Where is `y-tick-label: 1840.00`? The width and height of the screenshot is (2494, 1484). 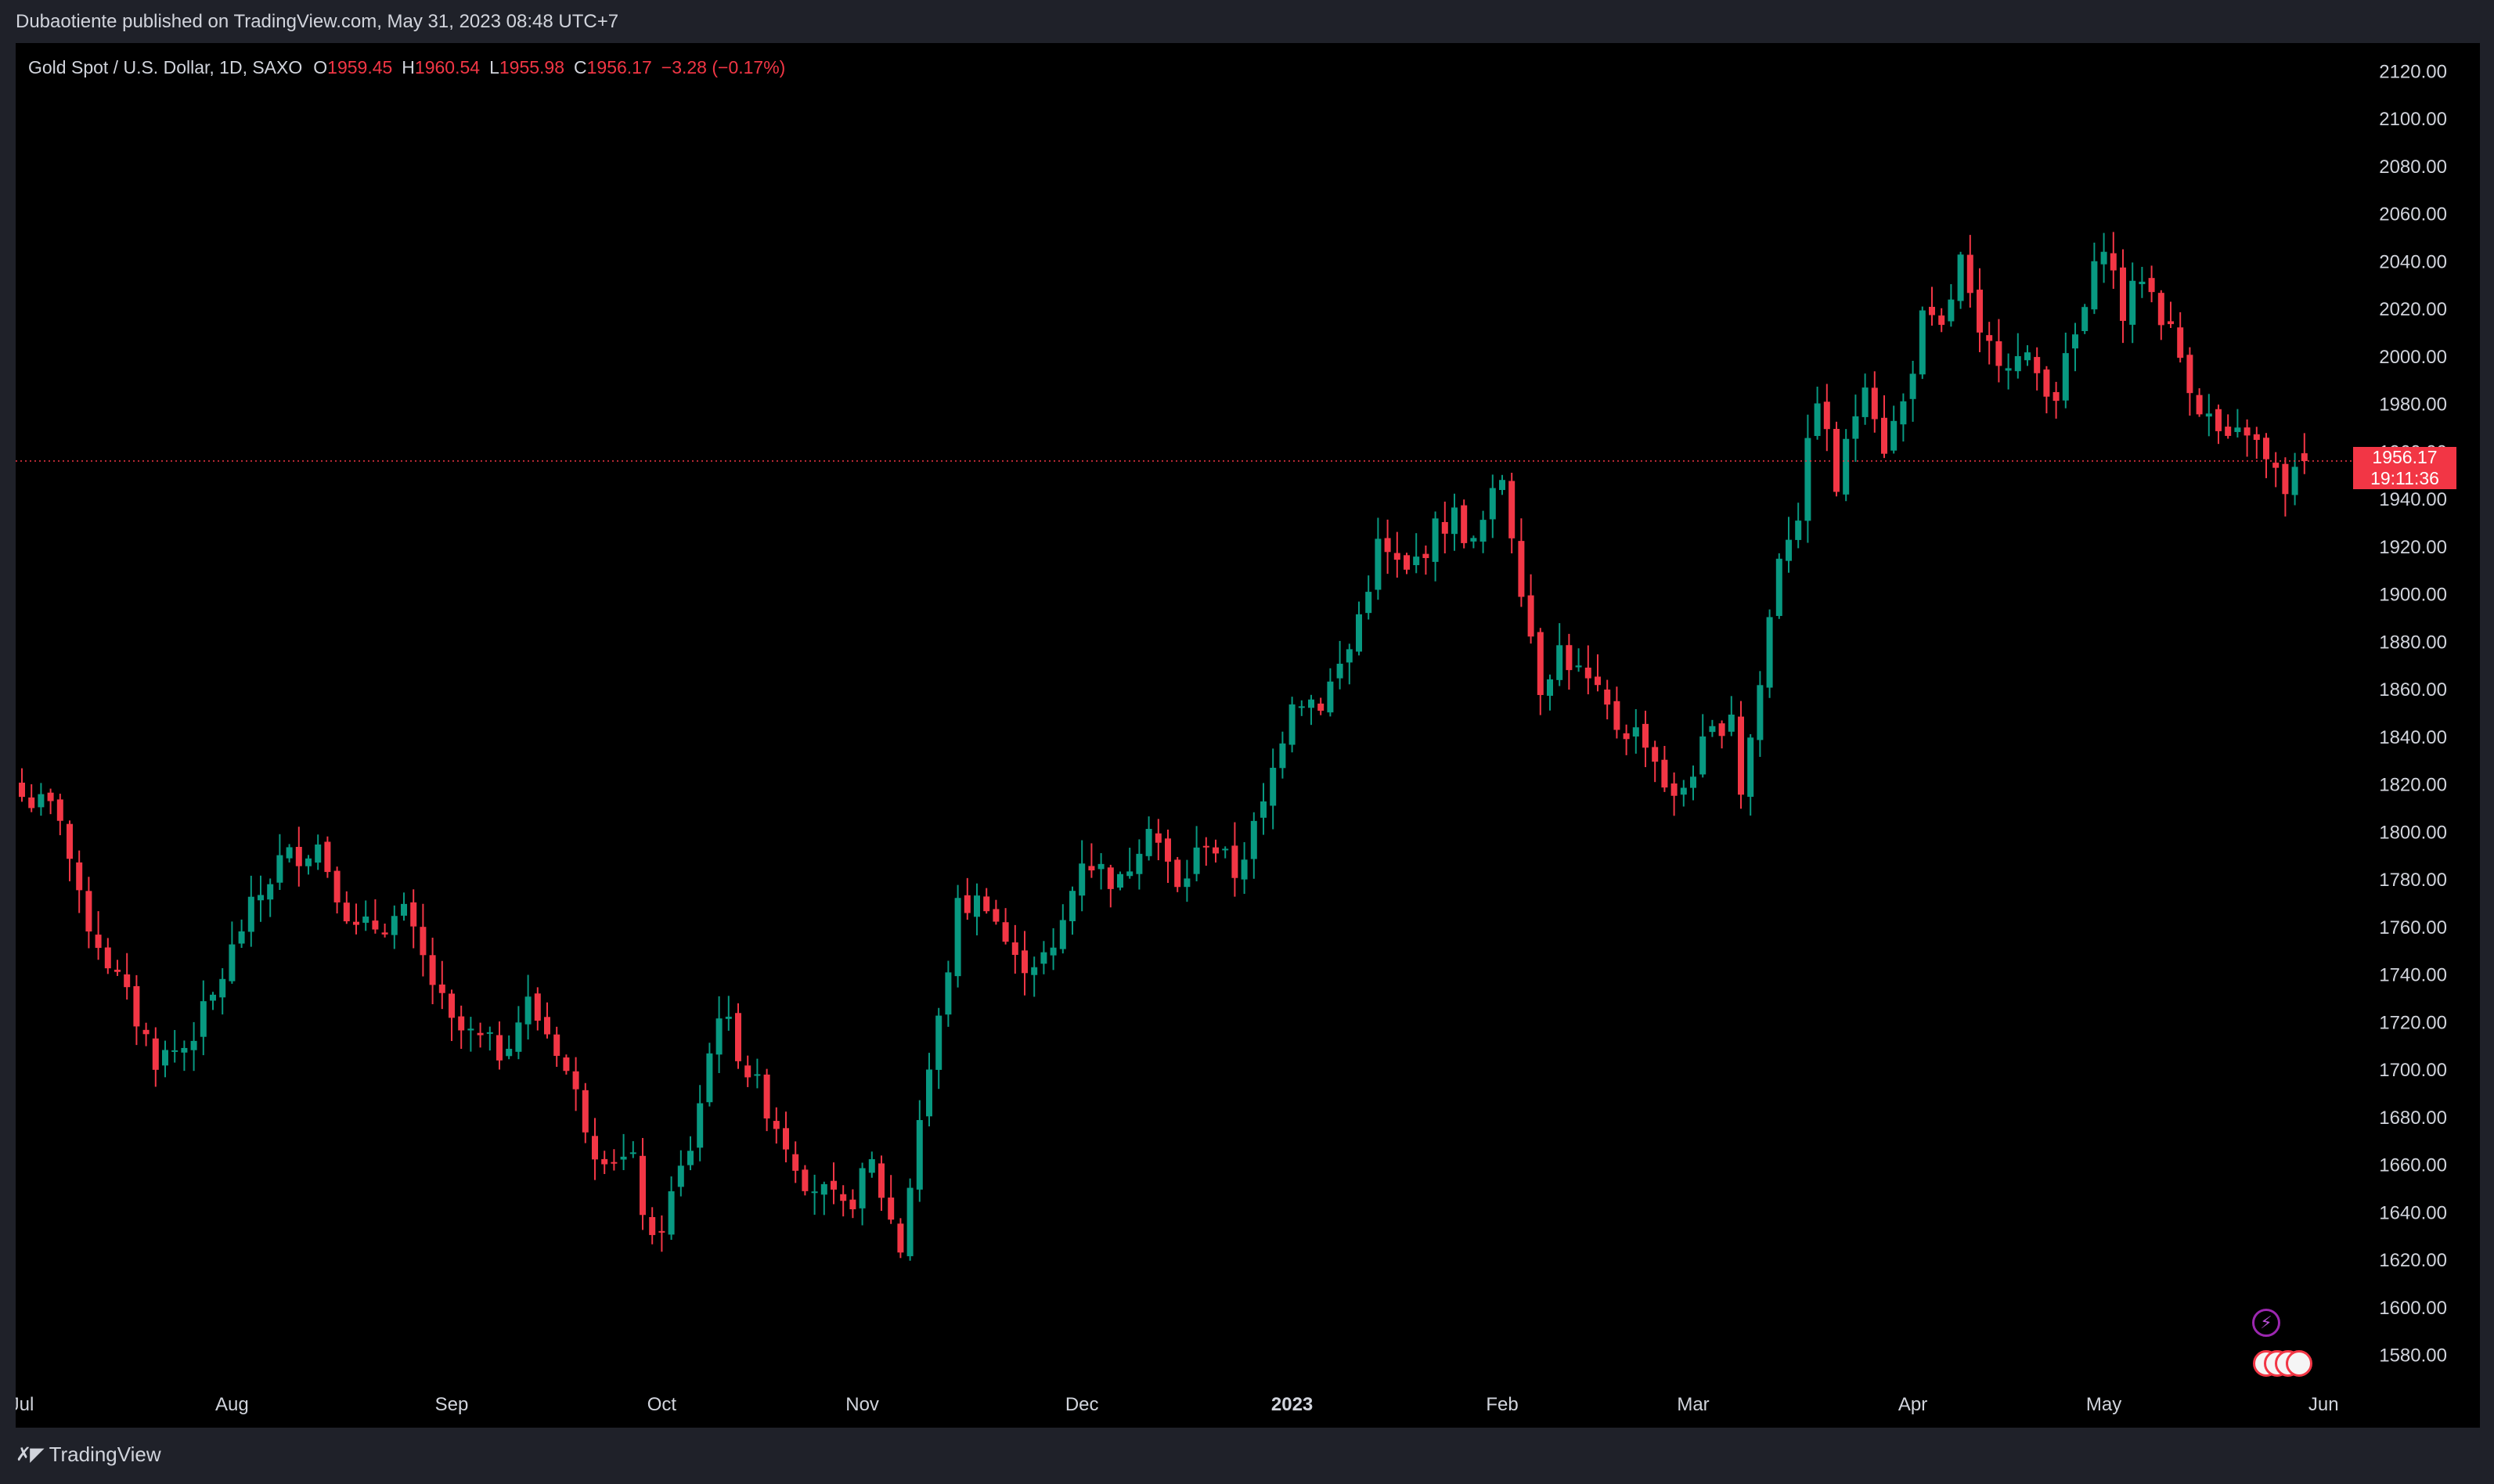 y-tick-label: 1840.00 is located at coordinates (2413, 738).